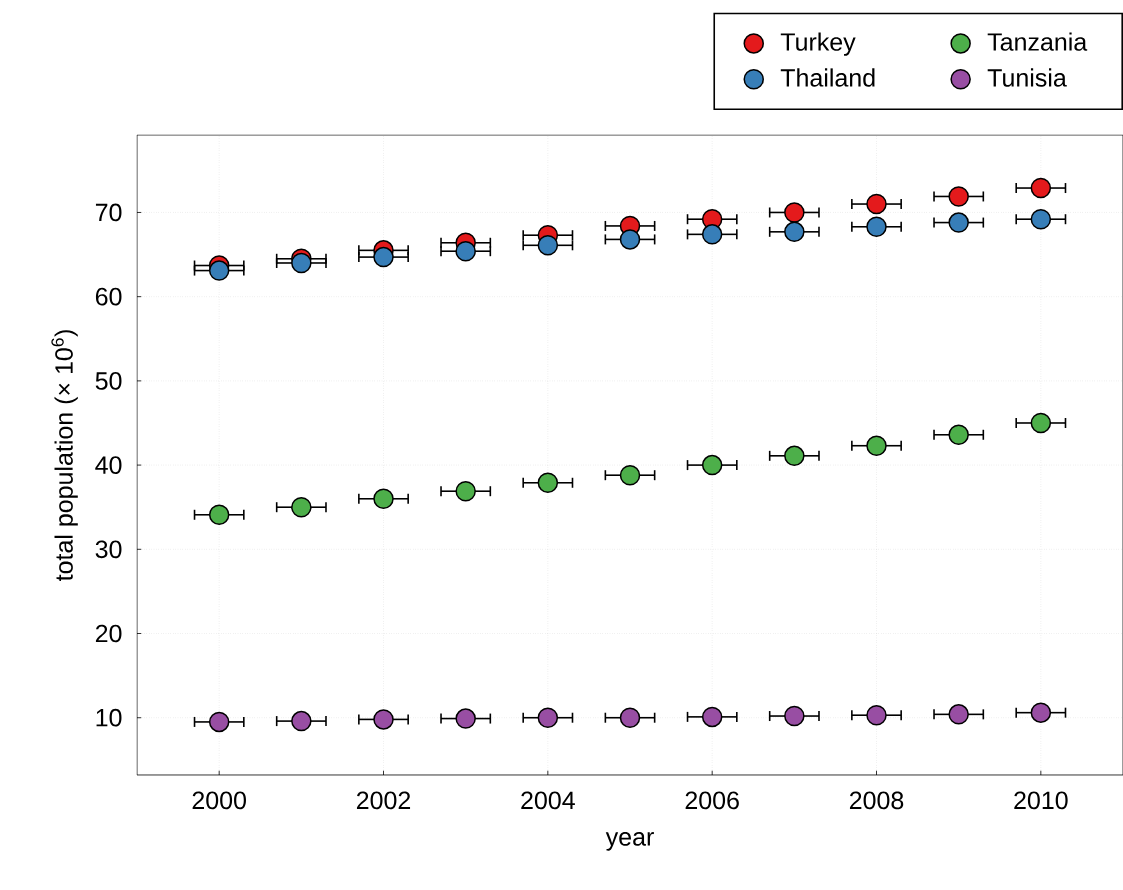 Image resolution: width=1123 pixels, height=890 pixels. I want to click on x-axis-title: year, so click(629, 841).